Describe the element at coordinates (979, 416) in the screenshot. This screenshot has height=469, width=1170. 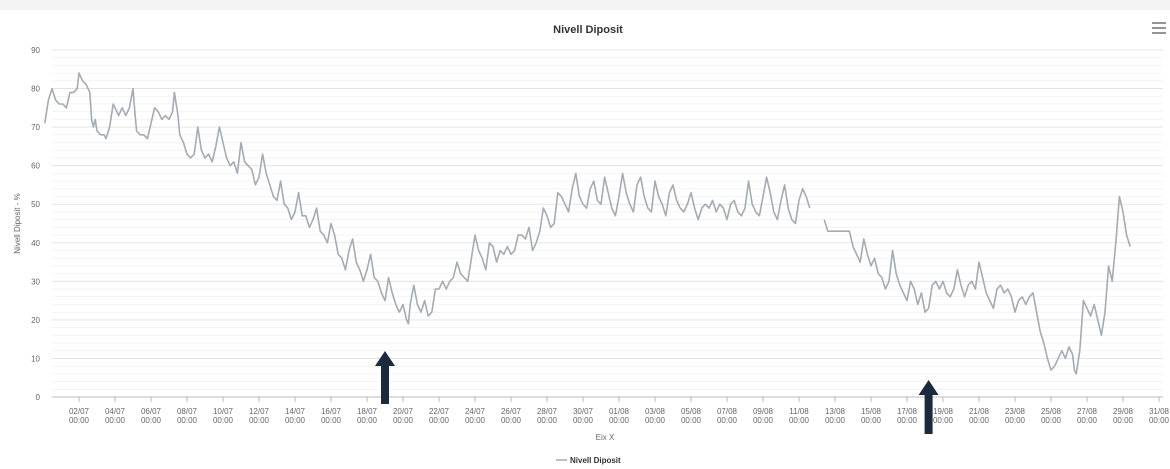
I see `x-tick-label: 21/08 00:00` at that location.